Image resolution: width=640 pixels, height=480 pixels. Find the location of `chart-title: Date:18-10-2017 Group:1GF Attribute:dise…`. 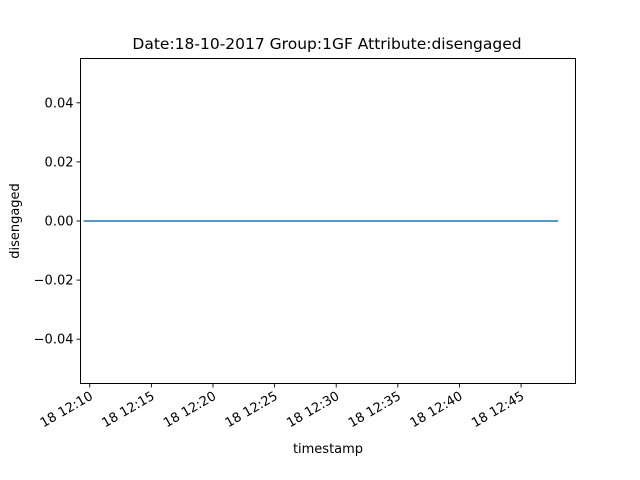

chart-title: Date:18-10-2017 Group:1GF Attribute:dise… is located at coordinates (326, 44).